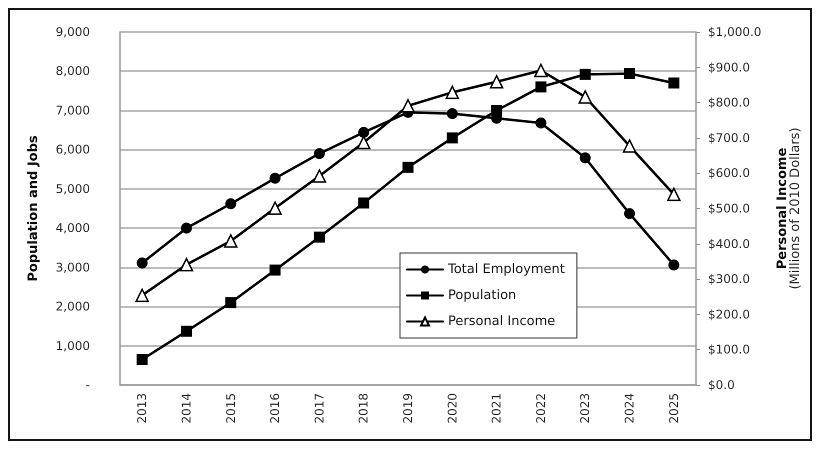 This screenshot has width=820, height=449. I want to click on y-tick-label: 5,000, so click(73, 189).